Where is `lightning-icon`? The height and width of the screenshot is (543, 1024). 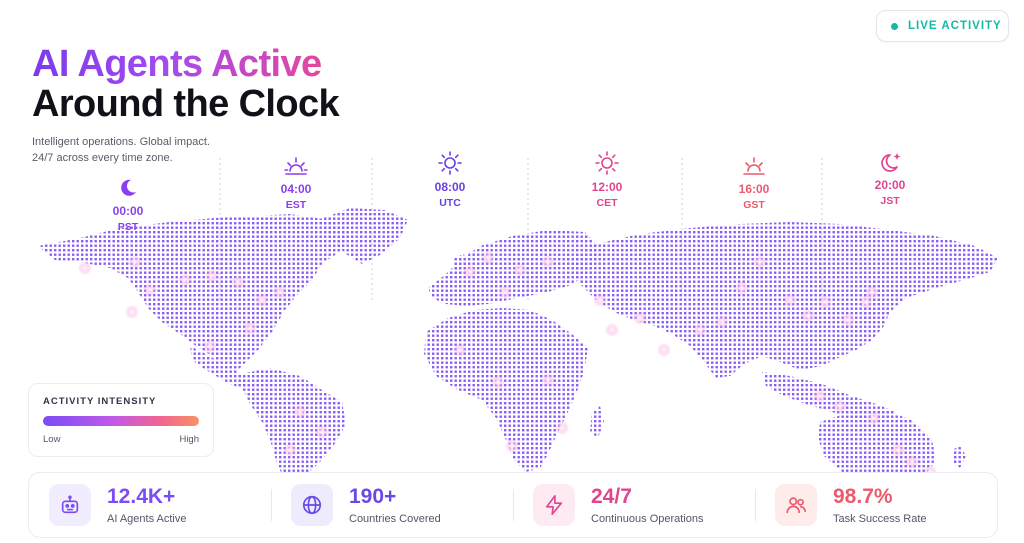
lightning-icon is located at coordinates (554, 505).